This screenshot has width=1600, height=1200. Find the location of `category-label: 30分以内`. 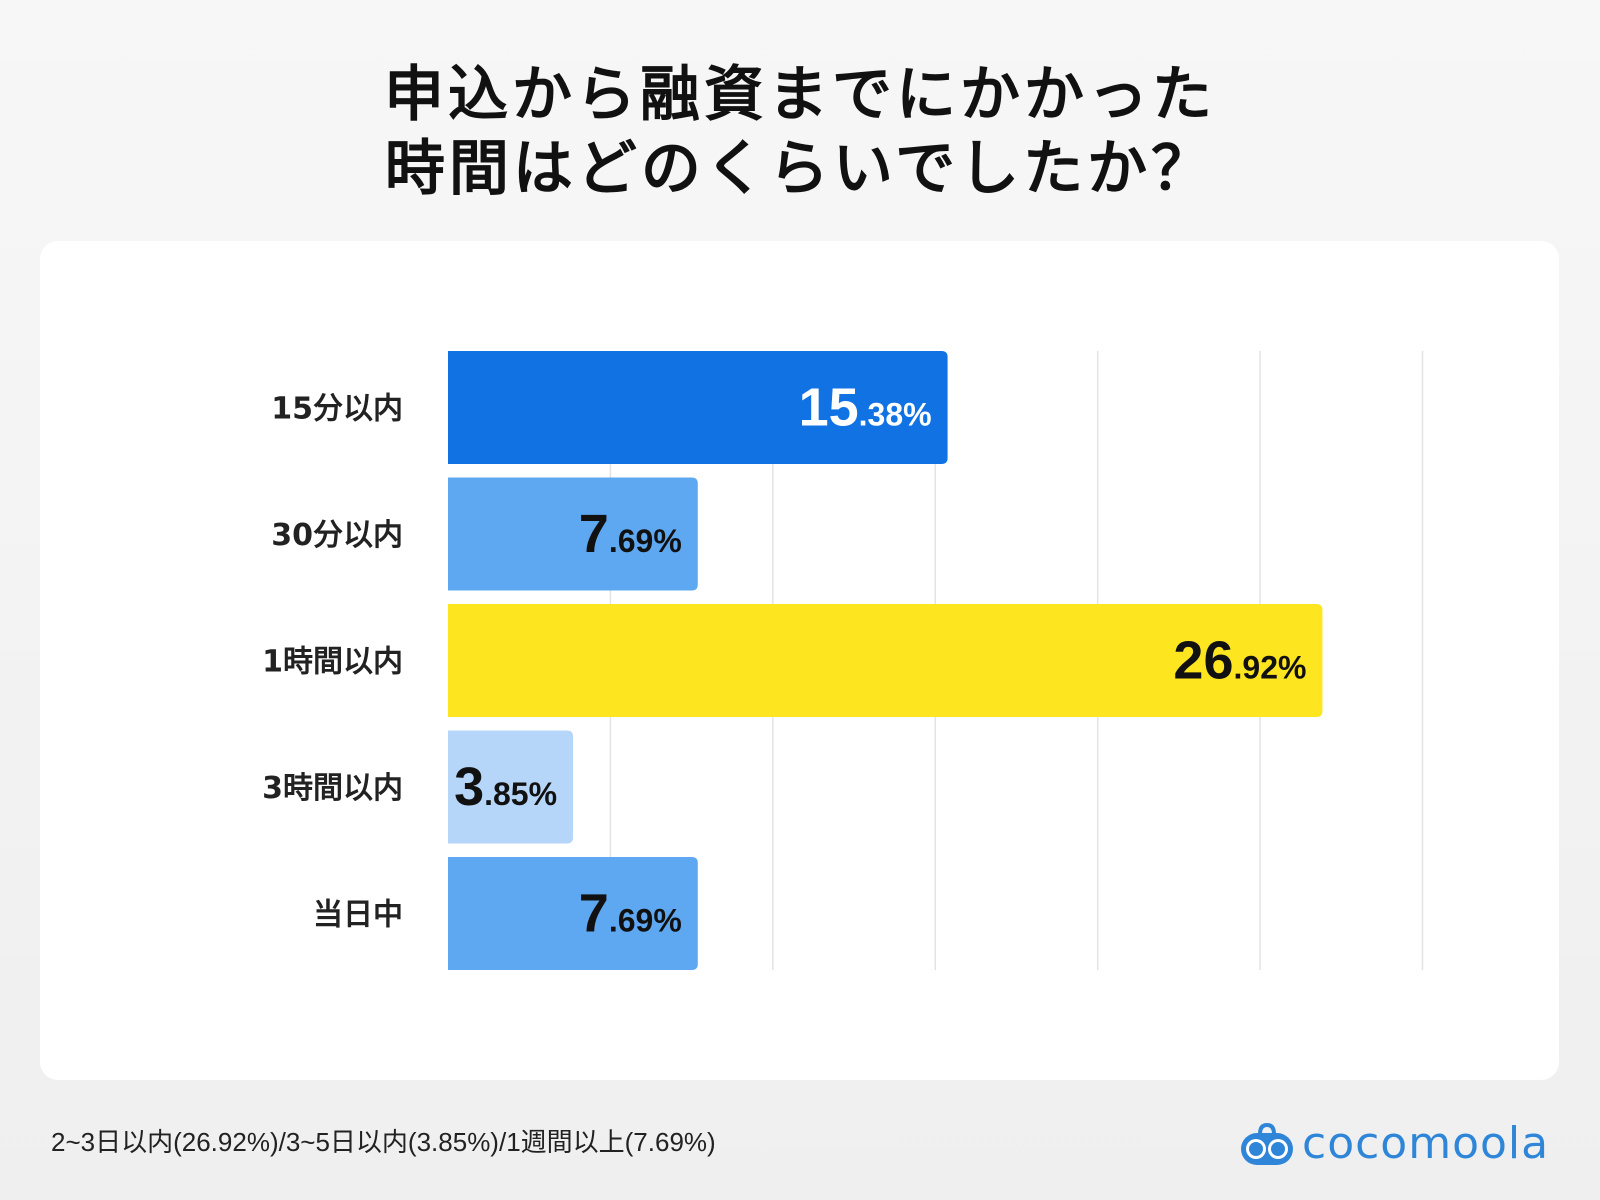

category-label: 30分以内 is located at coordinates (337, 535).